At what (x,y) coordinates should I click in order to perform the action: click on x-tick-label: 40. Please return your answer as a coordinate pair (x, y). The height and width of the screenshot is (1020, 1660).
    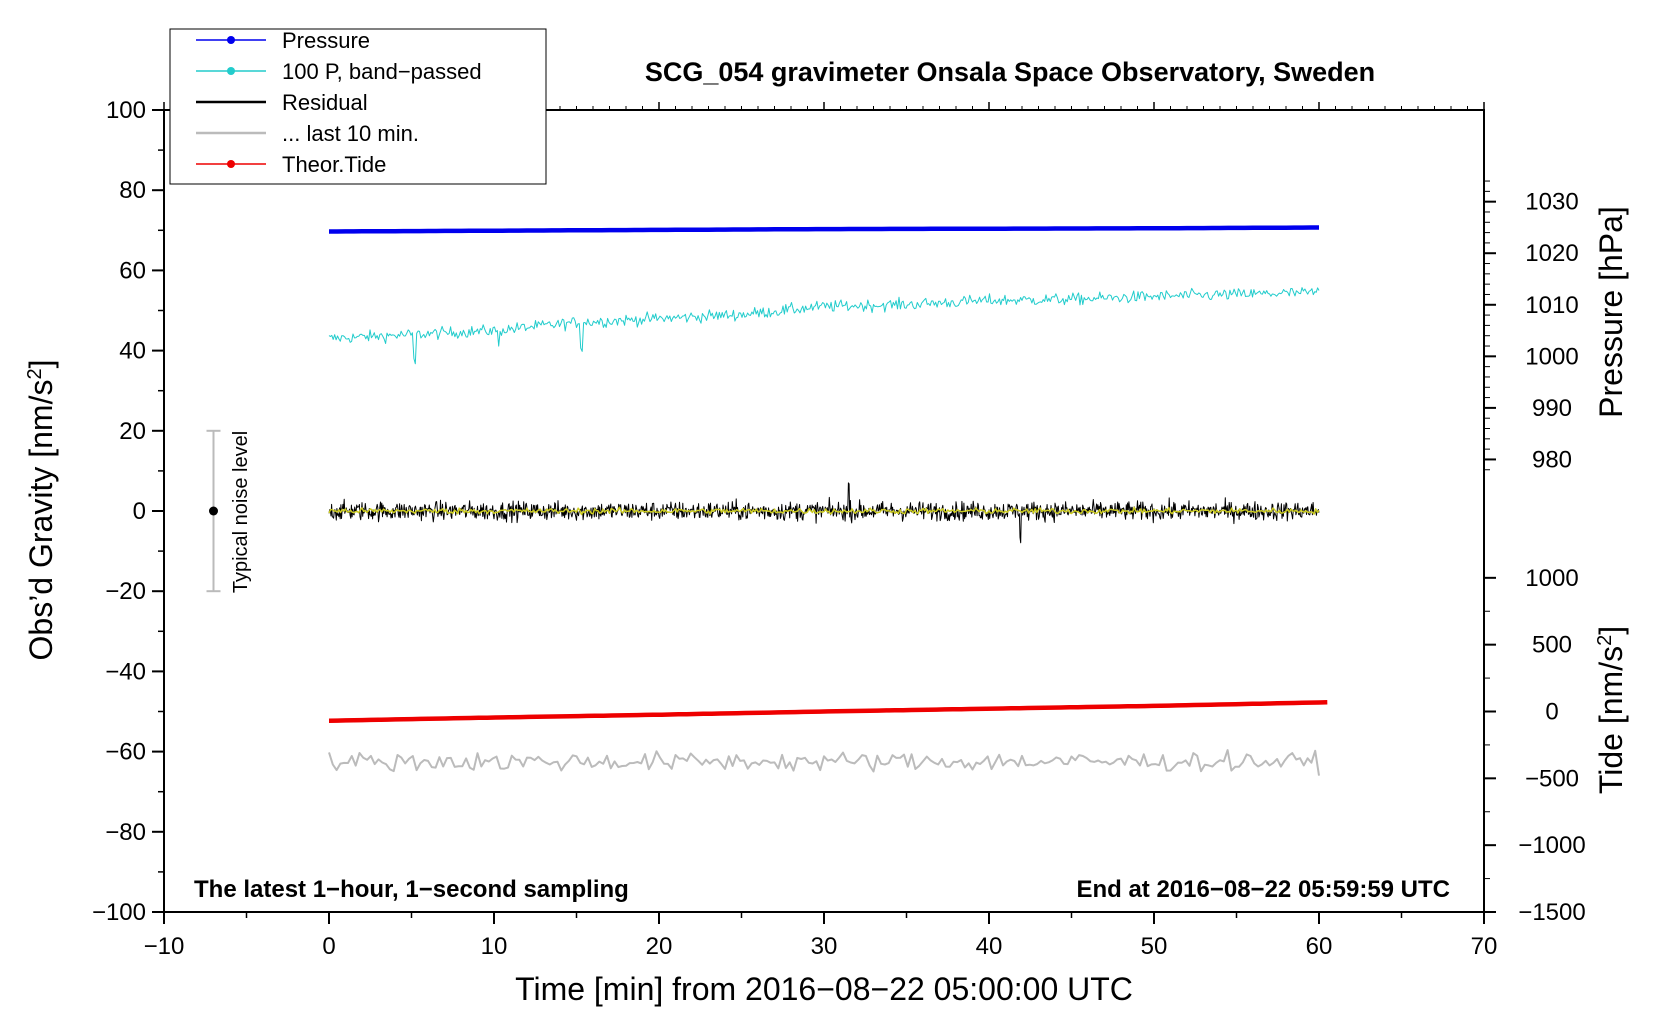
    Looking at the image, I should click on (989, 946).